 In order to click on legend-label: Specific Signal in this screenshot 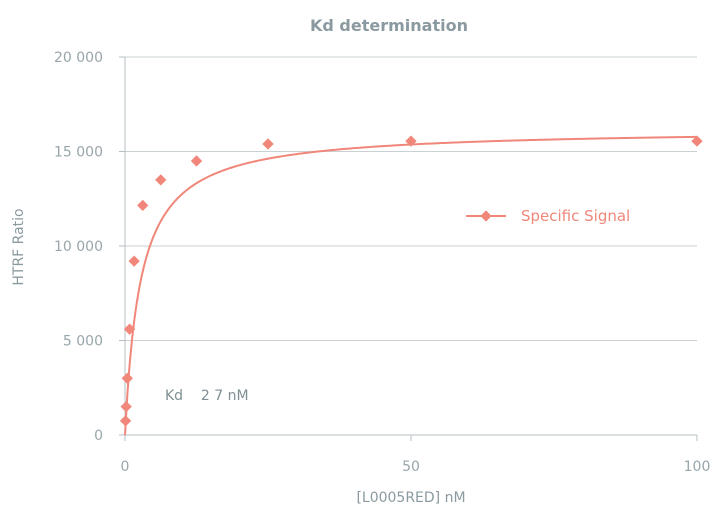, I will do `click(575, 216)`.